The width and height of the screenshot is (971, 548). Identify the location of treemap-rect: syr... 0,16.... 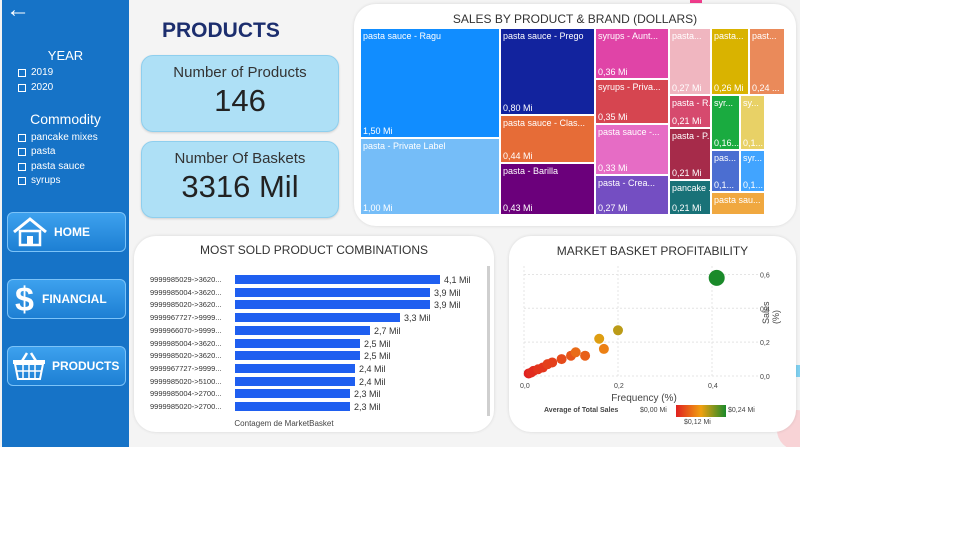
(725, 122).